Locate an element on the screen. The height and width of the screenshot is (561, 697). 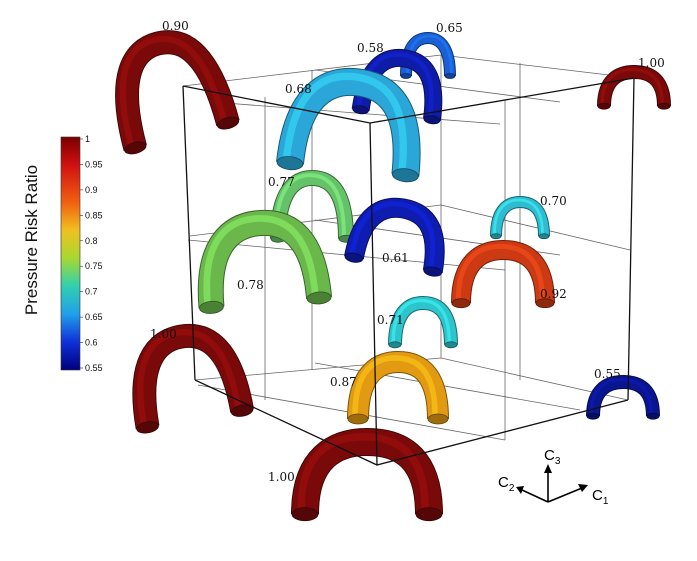
arch-corner-front-bottom is located at coordinates (367, 474).